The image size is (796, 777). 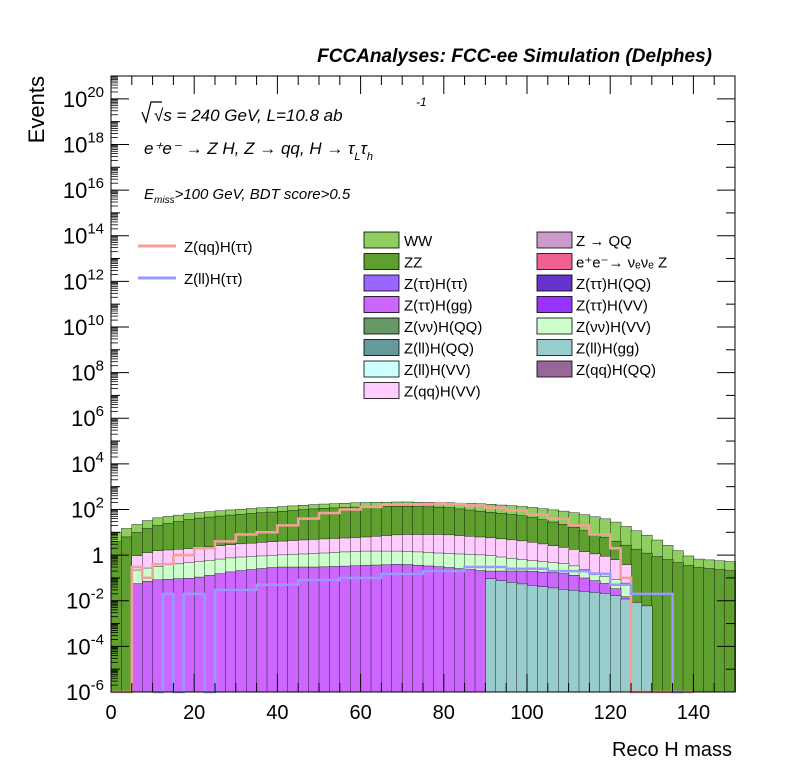 I want to click on cut-rest: >100 GeV, BDT score>0.5, so click(x=263, y=194).